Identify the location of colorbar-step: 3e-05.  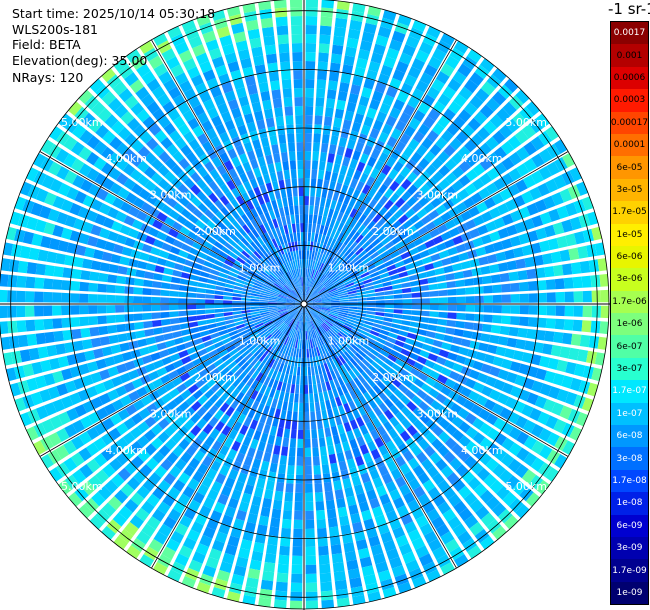
(629, 190).